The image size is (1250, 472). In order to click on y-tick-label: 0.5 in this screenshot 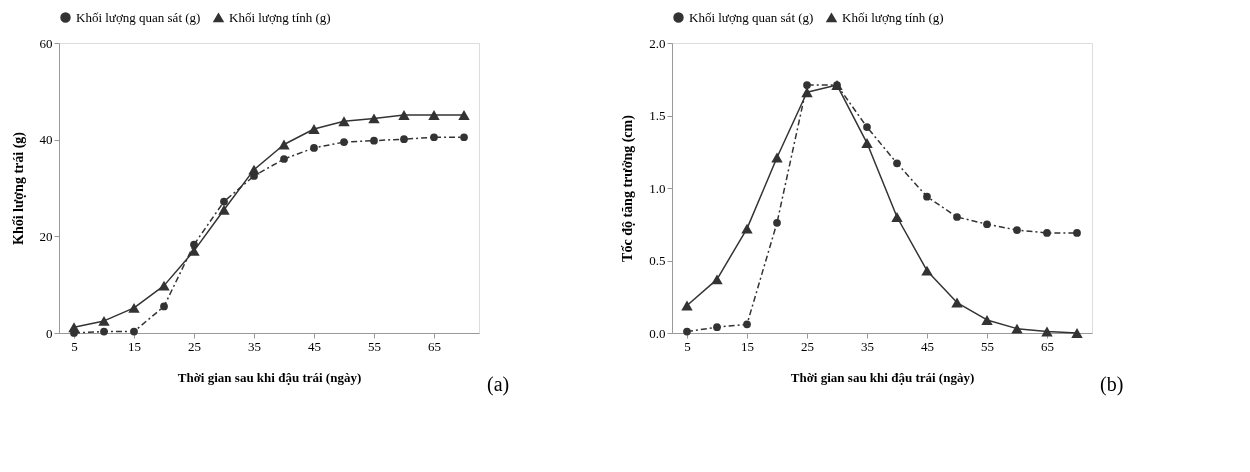, I will do `click(657, 260)`.